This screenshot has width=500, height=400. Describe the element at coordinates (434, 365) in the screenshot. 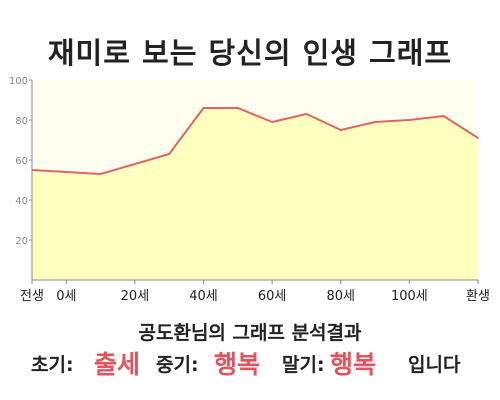

I see `ending-text: 입니다` at that location.